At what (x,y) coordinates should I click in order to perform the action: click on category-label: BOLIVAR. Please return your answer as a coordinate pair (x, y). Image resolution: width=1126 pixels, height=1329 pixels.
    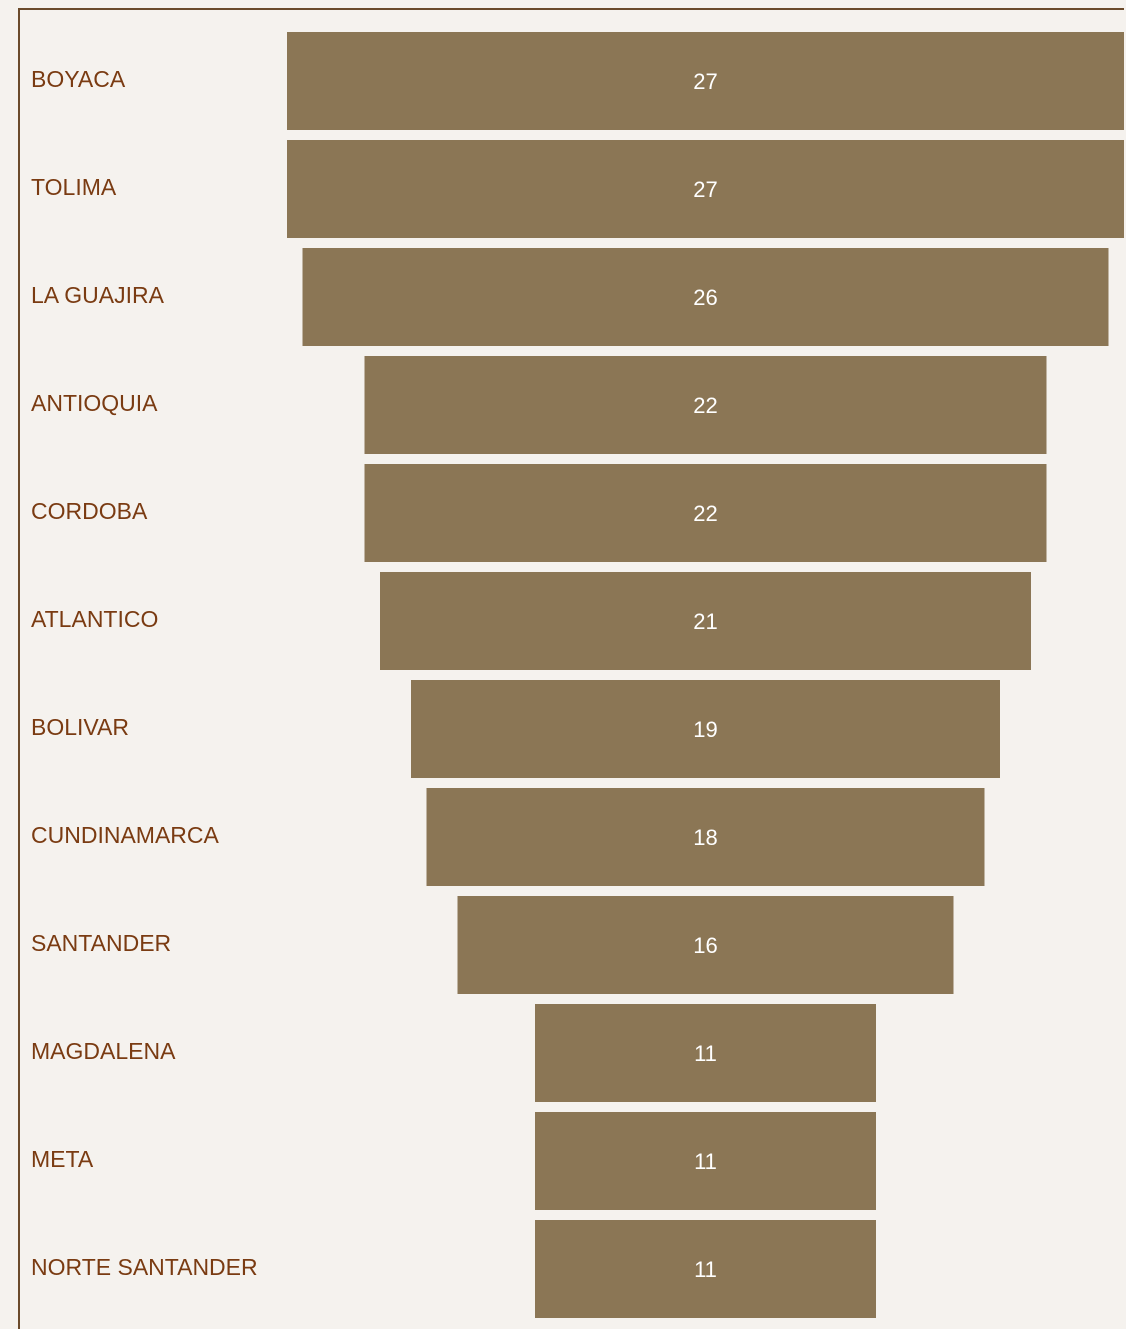
    Looking at the image, I should click on (80, 727).